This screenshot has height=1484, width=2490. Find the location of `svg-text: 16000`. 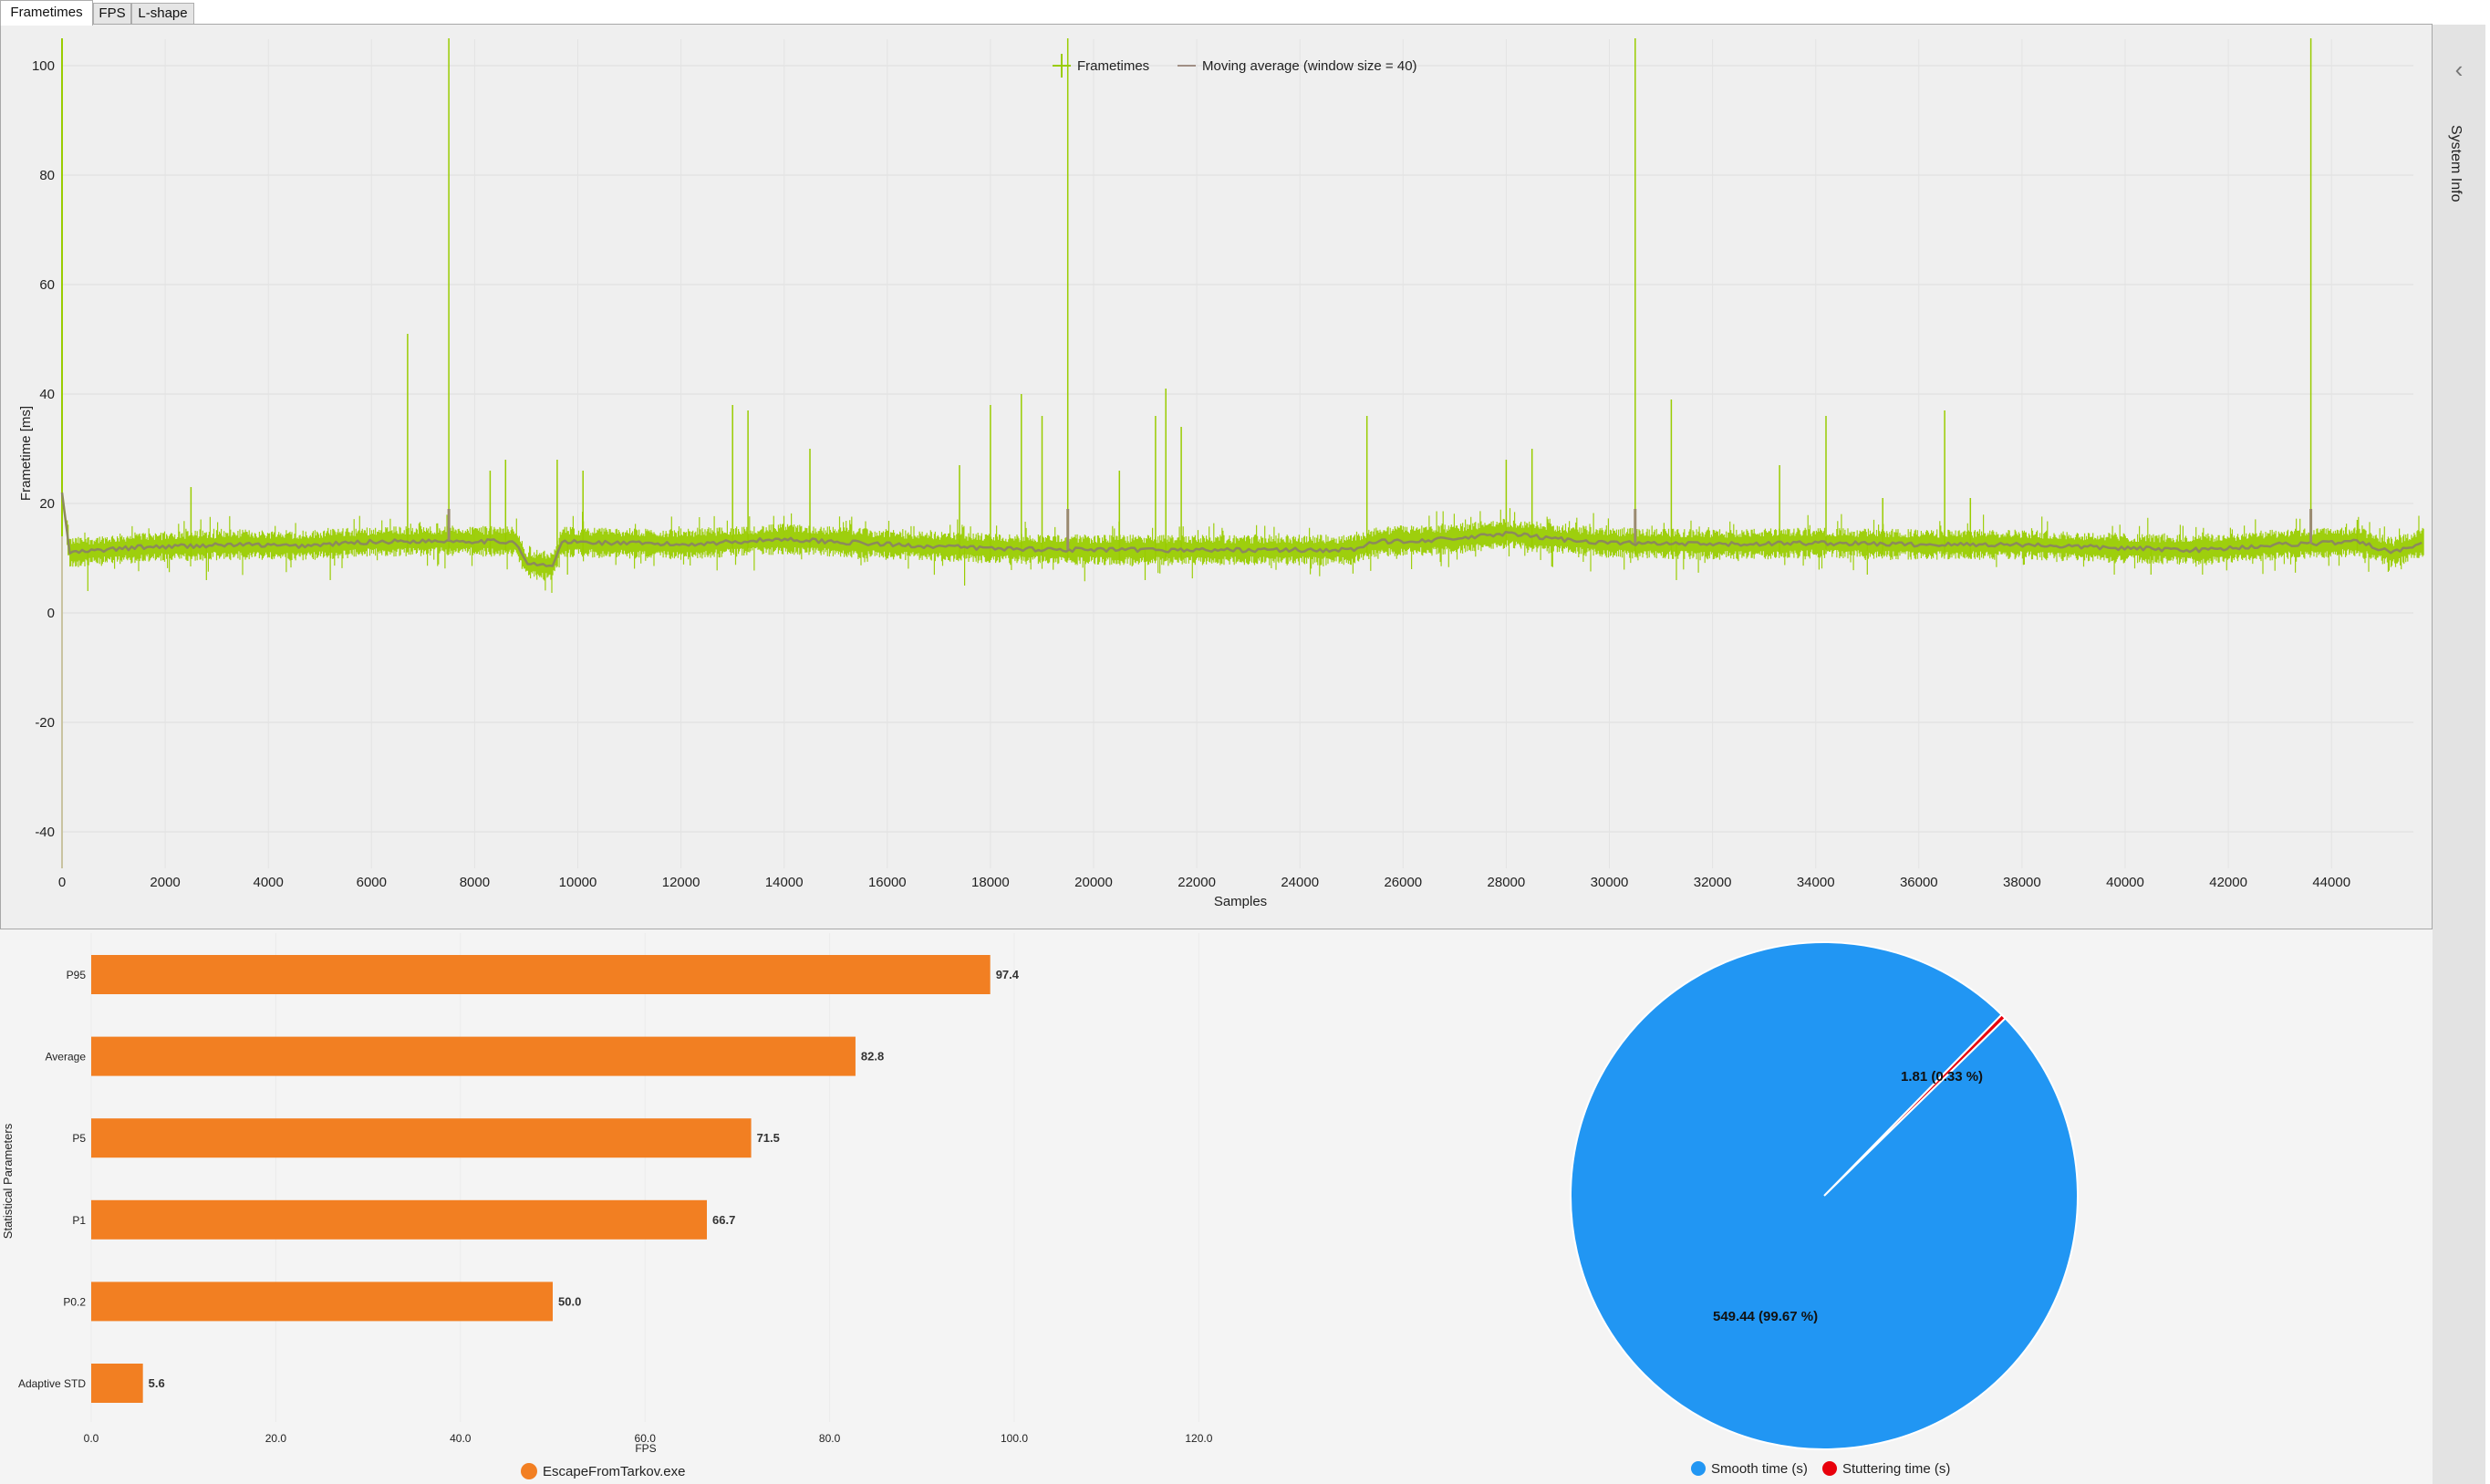

svg-text: 16000 is located at coordinates (888, 883).